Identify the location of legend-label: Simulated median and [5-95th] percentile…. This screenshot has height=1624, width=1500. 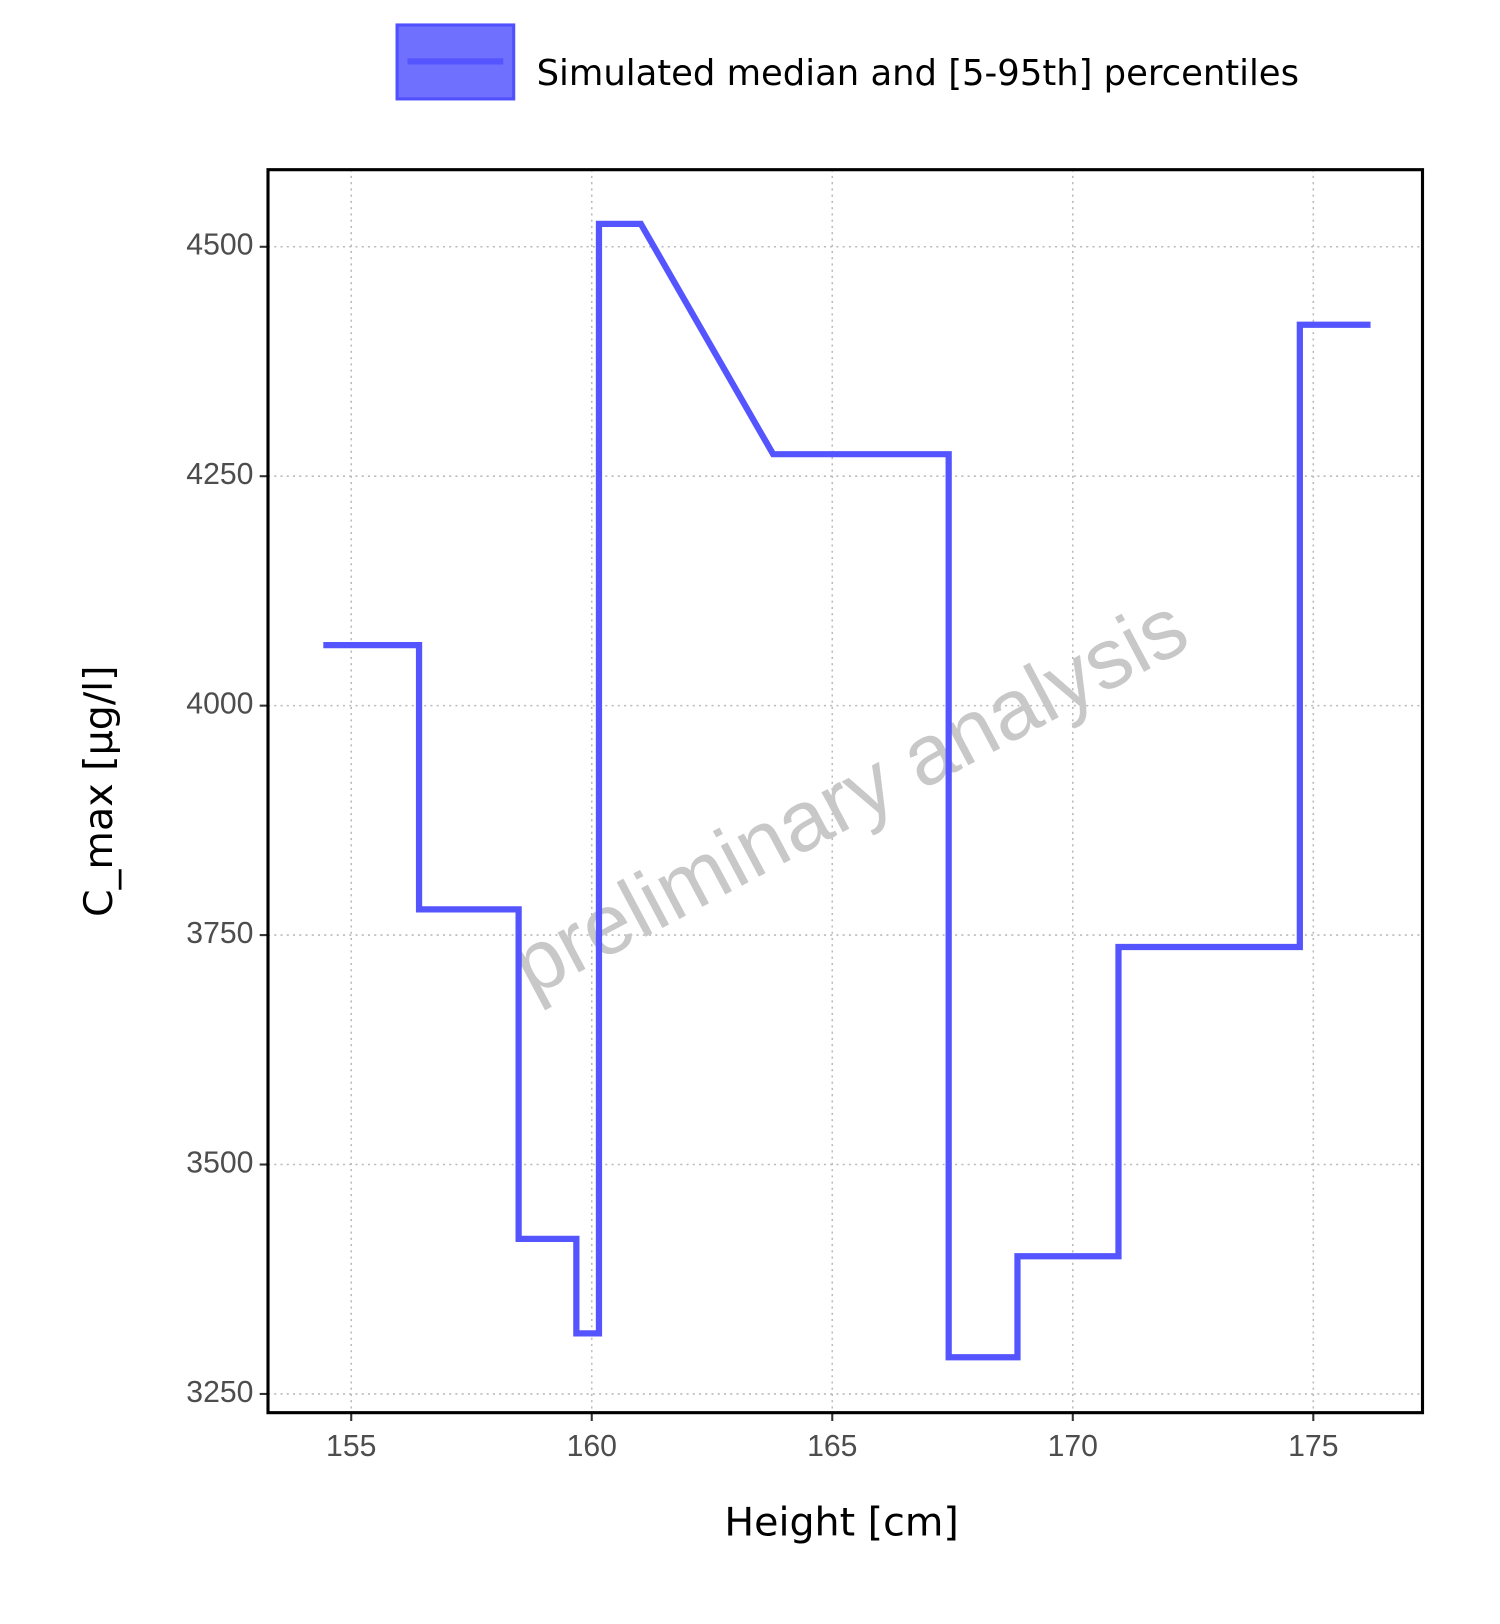
(918, 73).